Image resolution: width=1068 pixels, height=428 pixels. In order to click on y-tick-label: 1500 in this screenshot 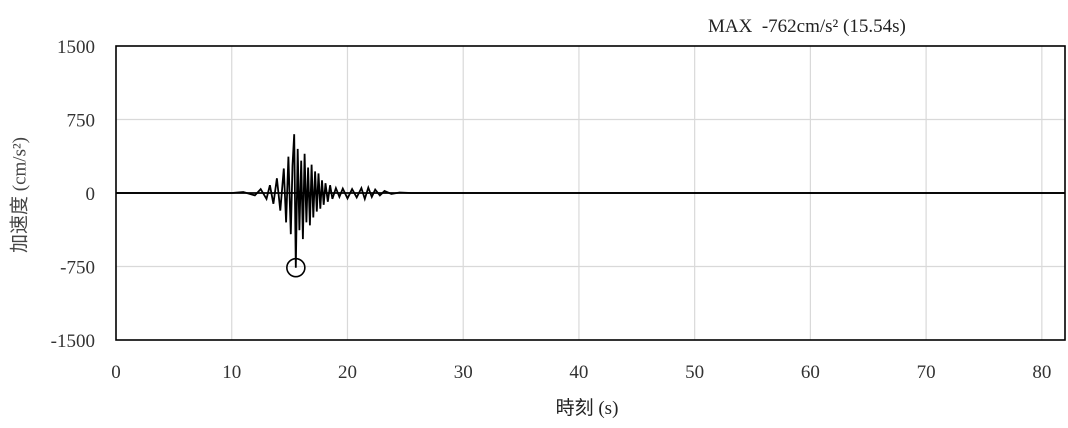, I will do `click(76, 47)`.